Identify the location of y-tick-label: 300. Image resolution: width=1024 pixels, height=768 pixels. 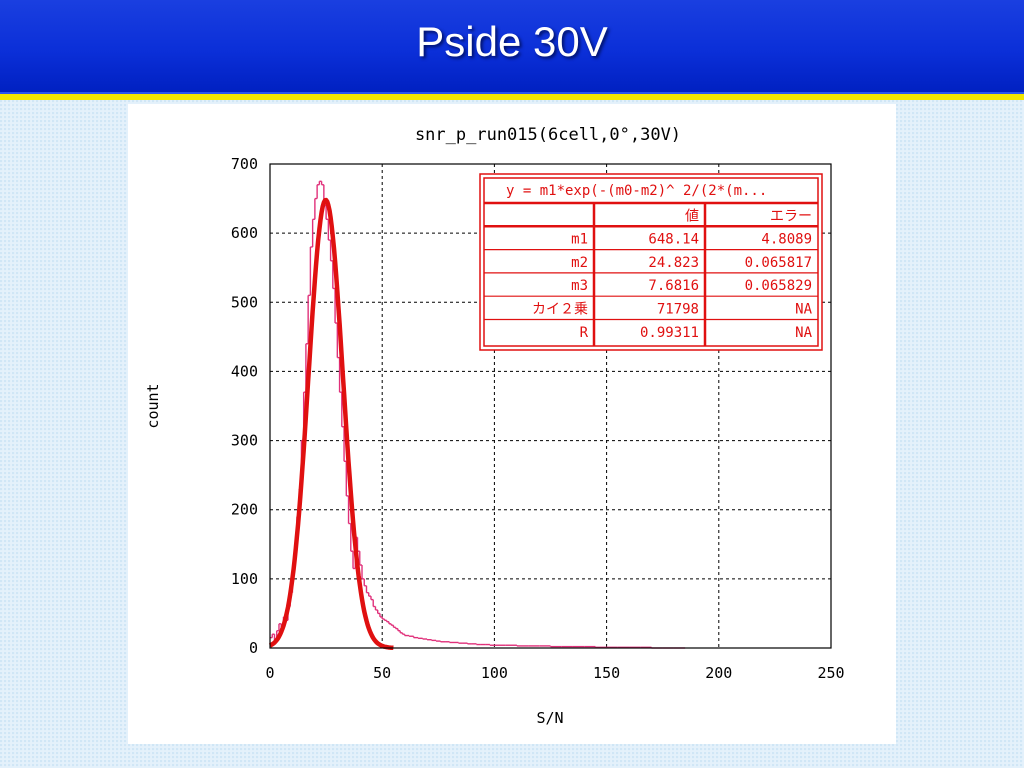
(244, 441).